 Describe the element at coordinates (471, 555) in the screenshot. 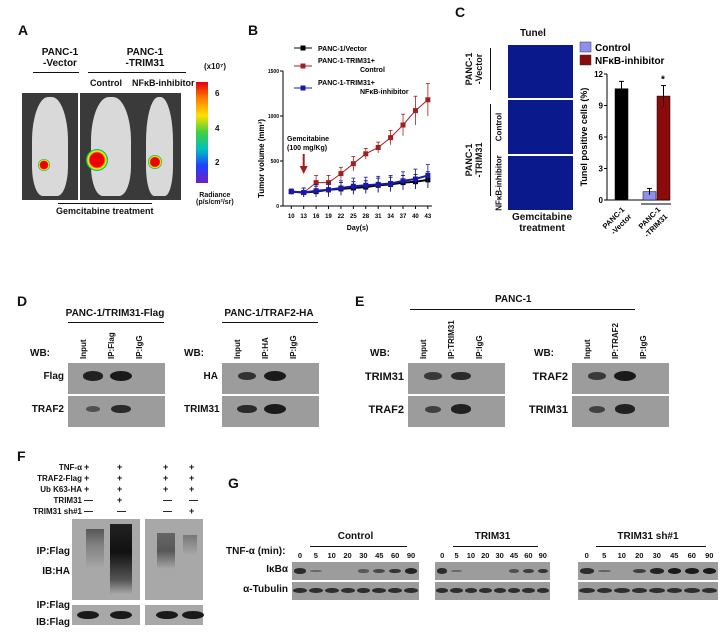

I see `time-label: 10` at that location.